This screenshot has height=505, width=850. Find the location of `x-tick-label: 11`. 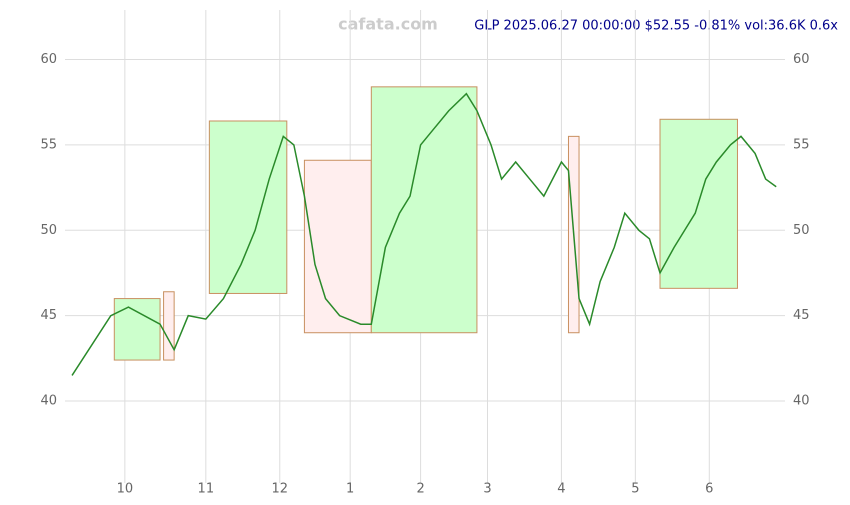

x-tick-label: 11 is located at coordinates (206, 489).